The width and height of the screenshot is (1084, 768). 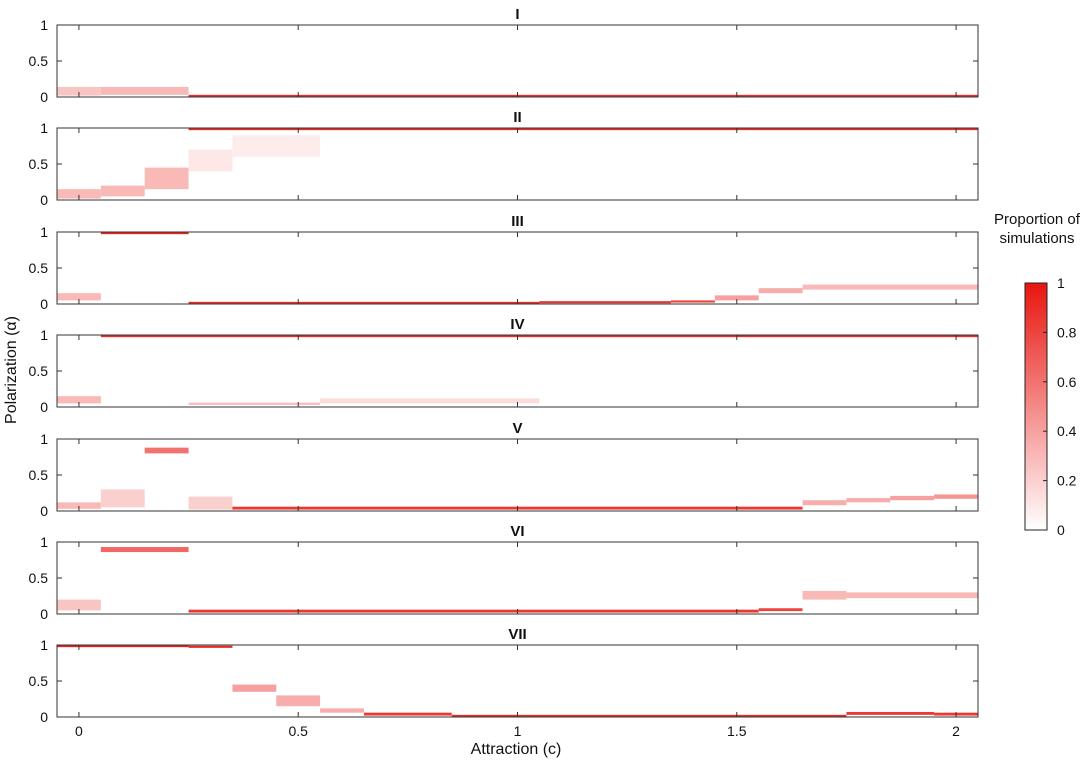 What do you see at coordinates (1067, 481) in the screenshot?
I see `colorbar-tick-label: 0.2` at bounding box center [1067, 481].